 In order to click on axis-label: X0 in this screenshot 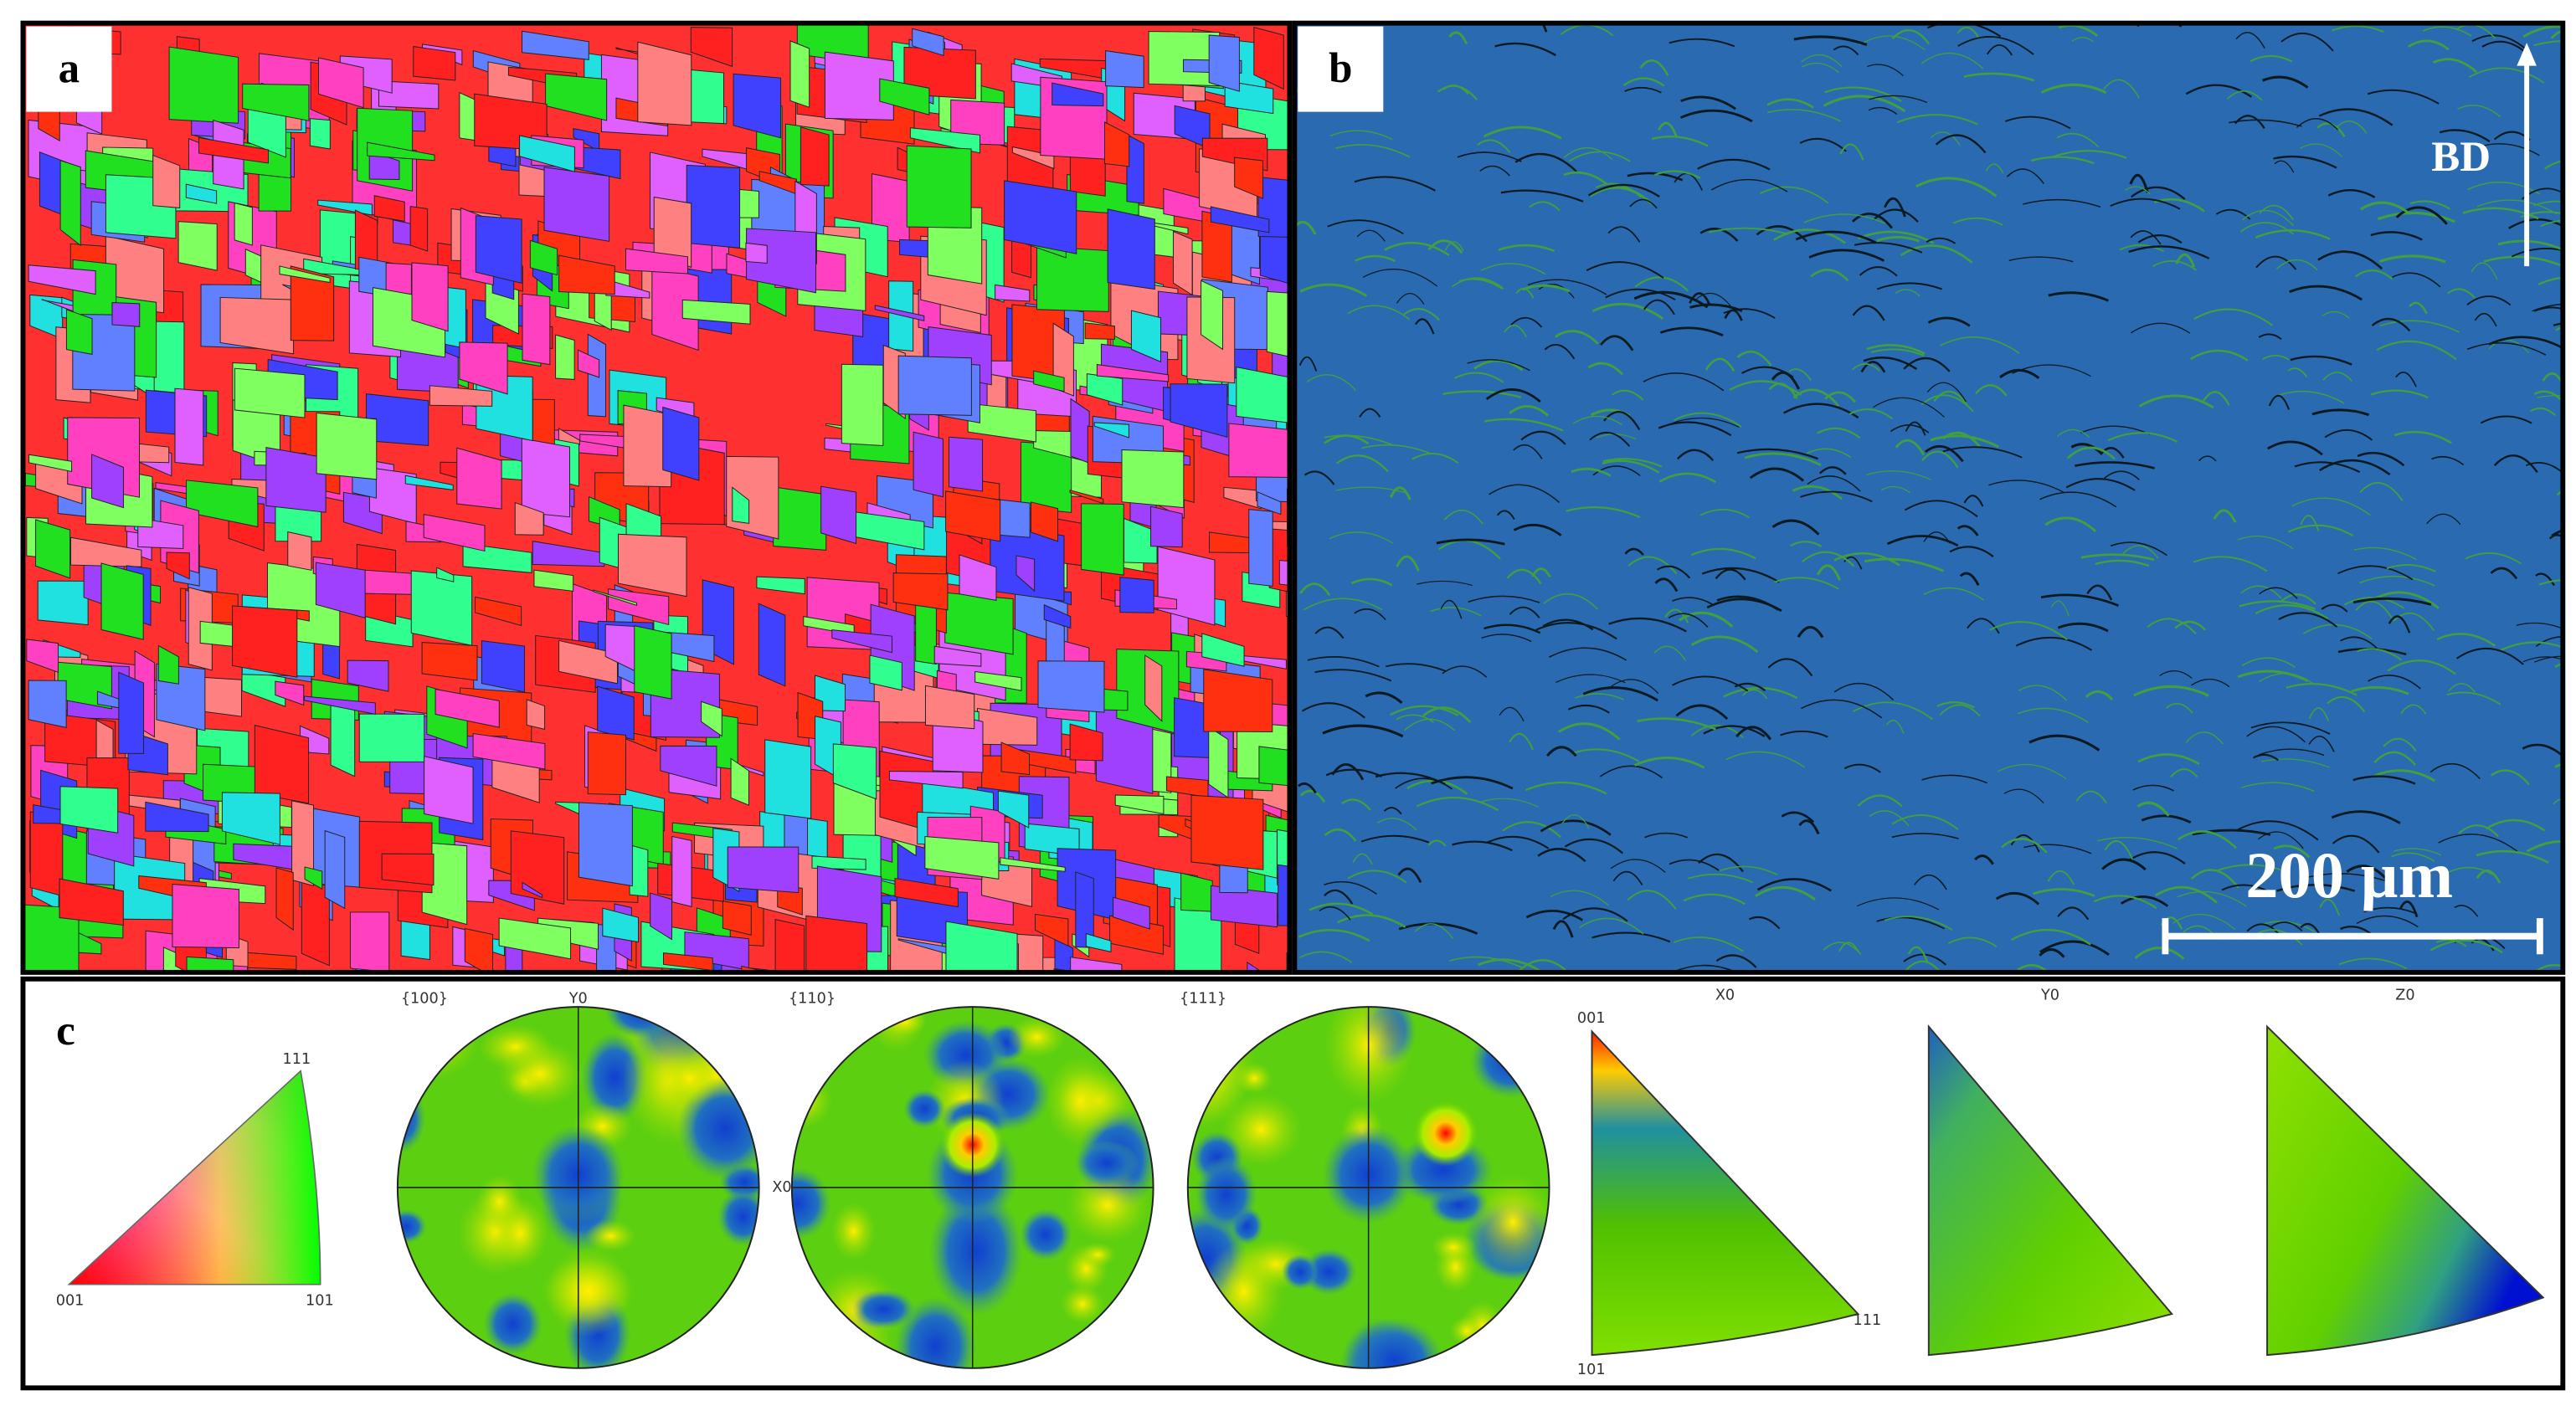, I will do `click(782, 1187)`.